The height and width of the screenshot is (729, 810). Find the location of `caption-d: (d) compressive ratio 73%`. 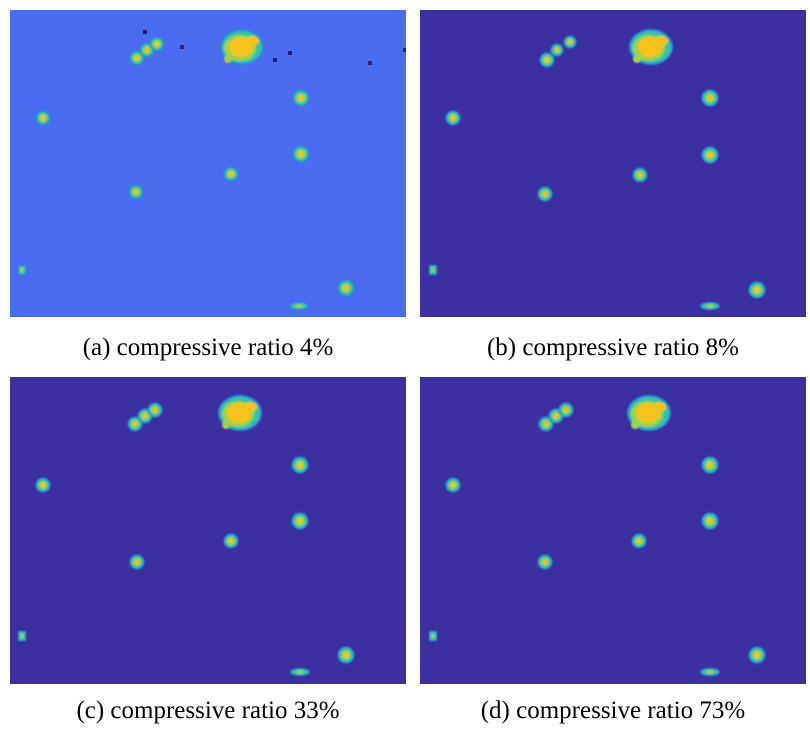

caption-d: (d) compressive ratio 73% is located at coordinates (613, 710).